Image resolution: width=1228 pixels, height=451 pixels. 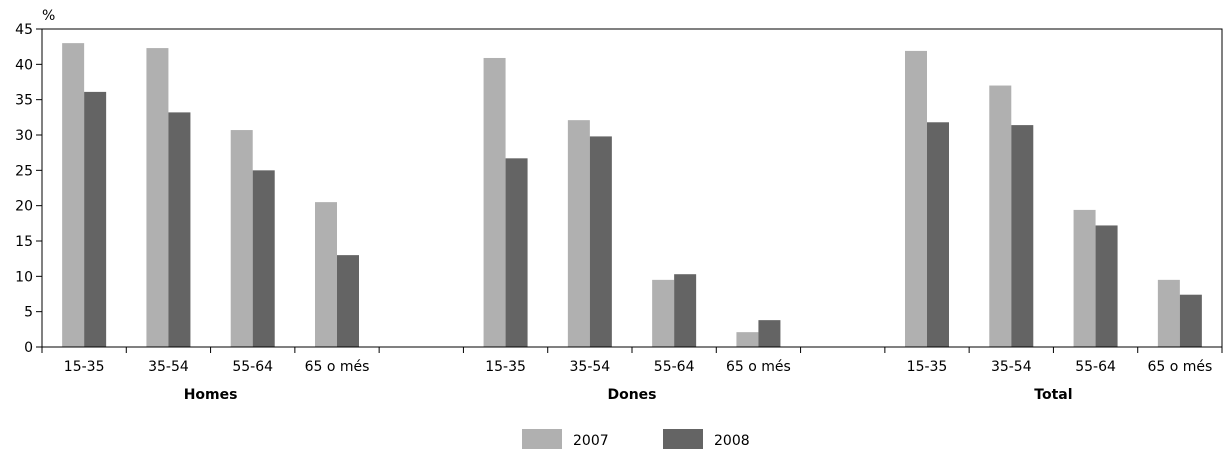 I want to click on y-tick-label: 10, so click(x=24, y=277).